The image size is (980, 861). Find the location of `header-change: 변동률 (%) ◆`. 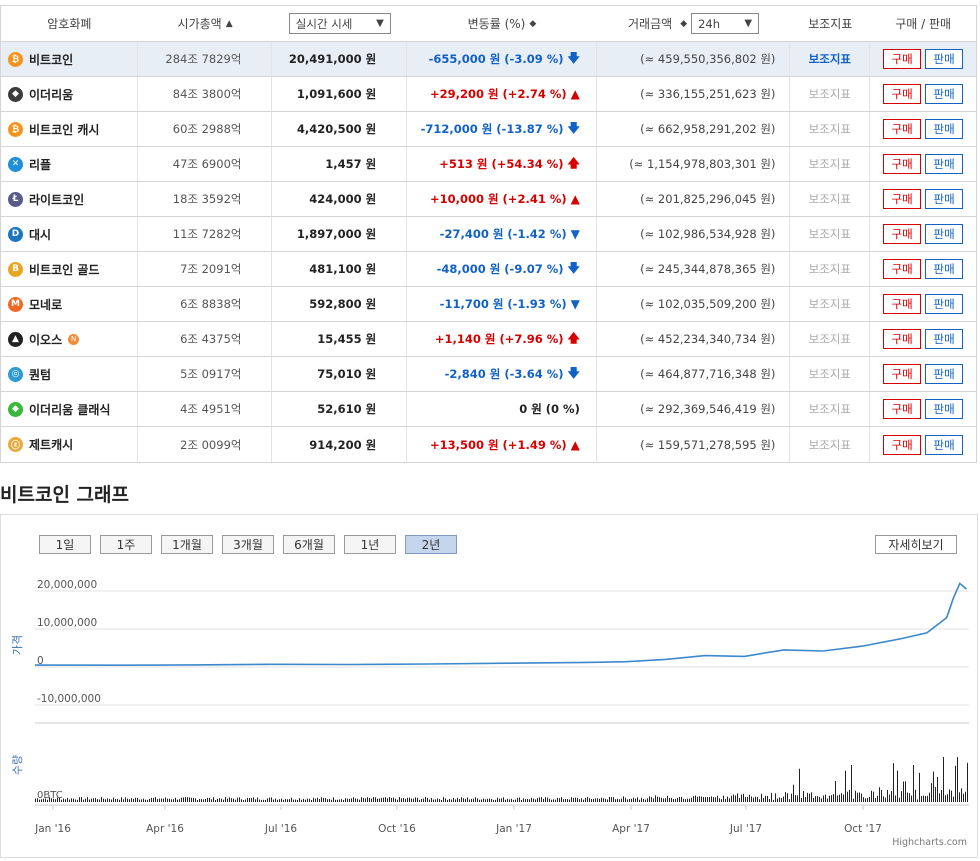

header-change: 변동률 (%) ◆ is located at coordinates (502, 23).